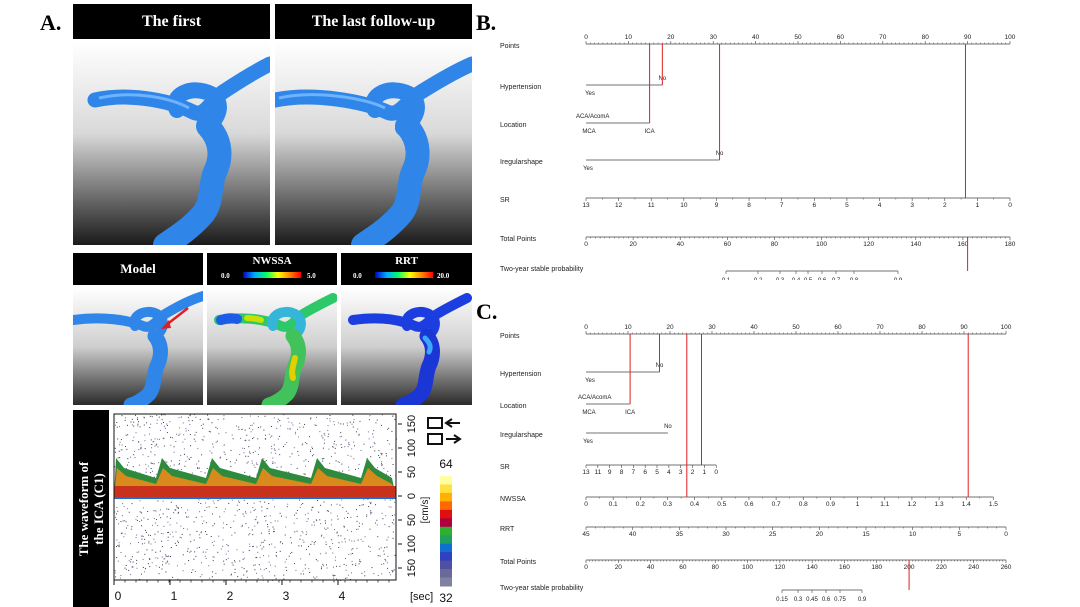  What do you see at coordinates (941, 567) in the screenshot?
I see `total-axis-tick-label: 220` at bounding box center [941, 567].